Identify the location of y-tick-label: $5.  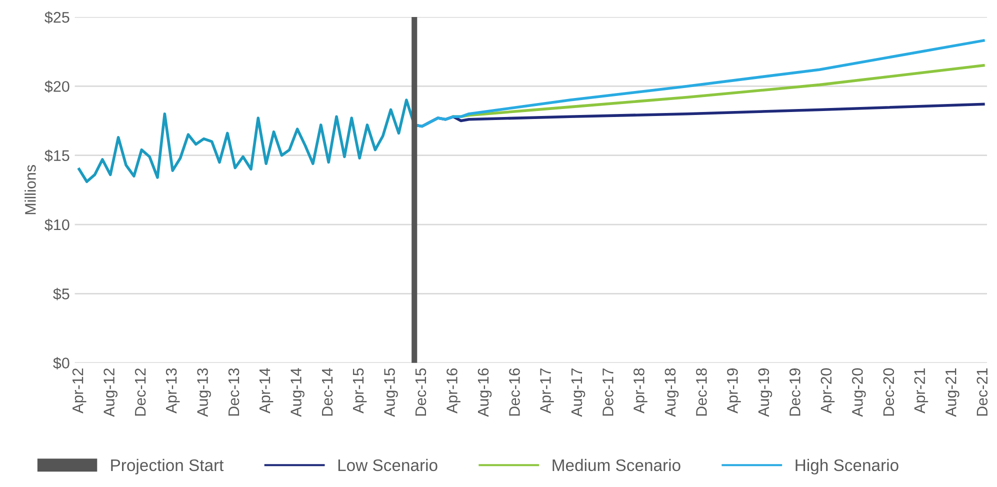
(61, 294).